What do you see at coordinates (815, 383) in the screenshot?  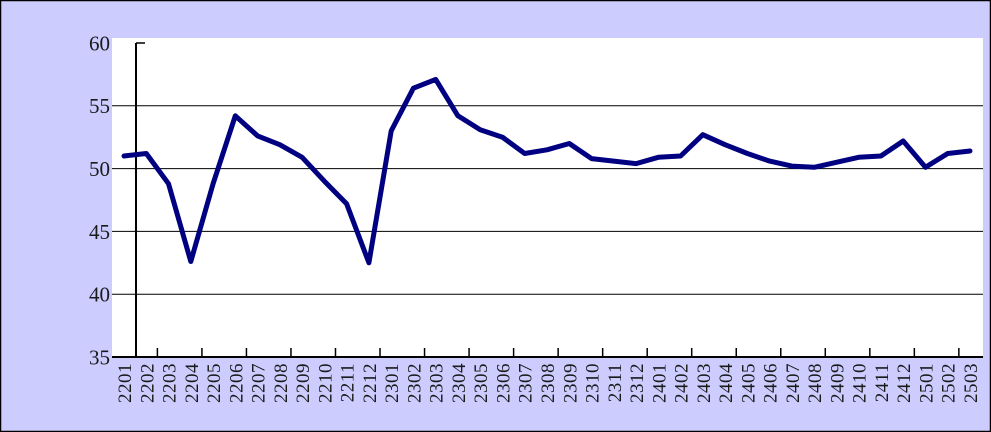 I see `x-tick-label: 2408` at bounding box center [815, 383].